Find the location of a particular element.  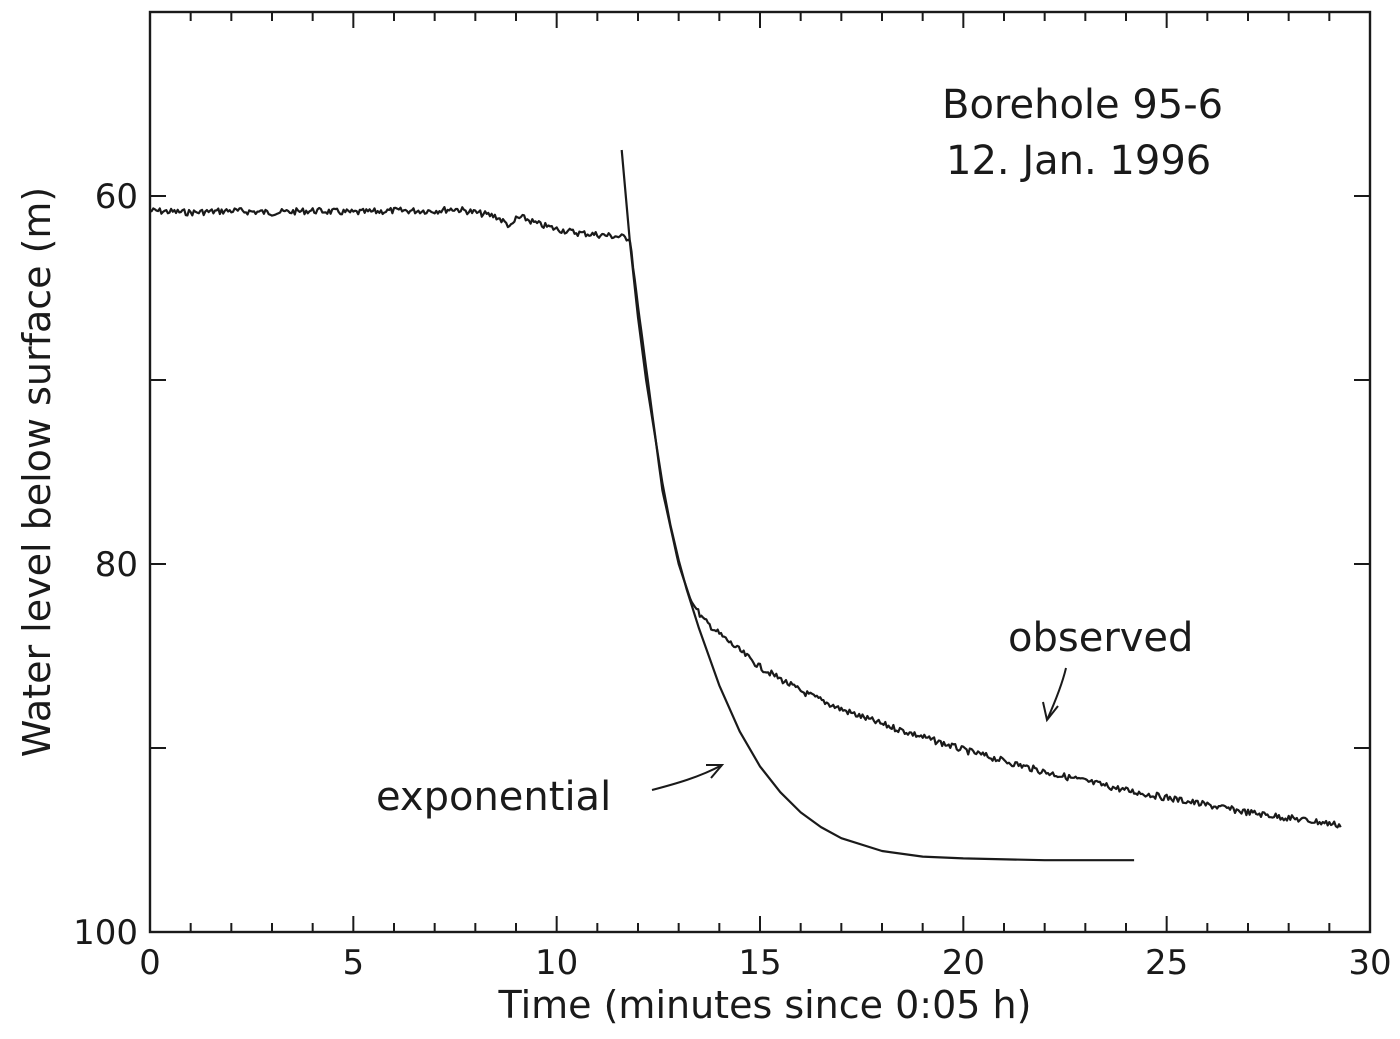

annotation-exponential: exponential is located at coordinates (493, 797).